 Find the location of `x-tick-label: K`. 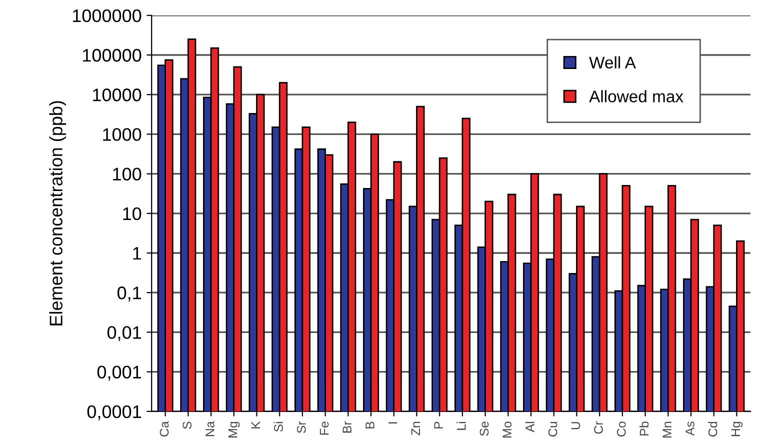

x-tick-label: K is located at coordinates (255, 424).